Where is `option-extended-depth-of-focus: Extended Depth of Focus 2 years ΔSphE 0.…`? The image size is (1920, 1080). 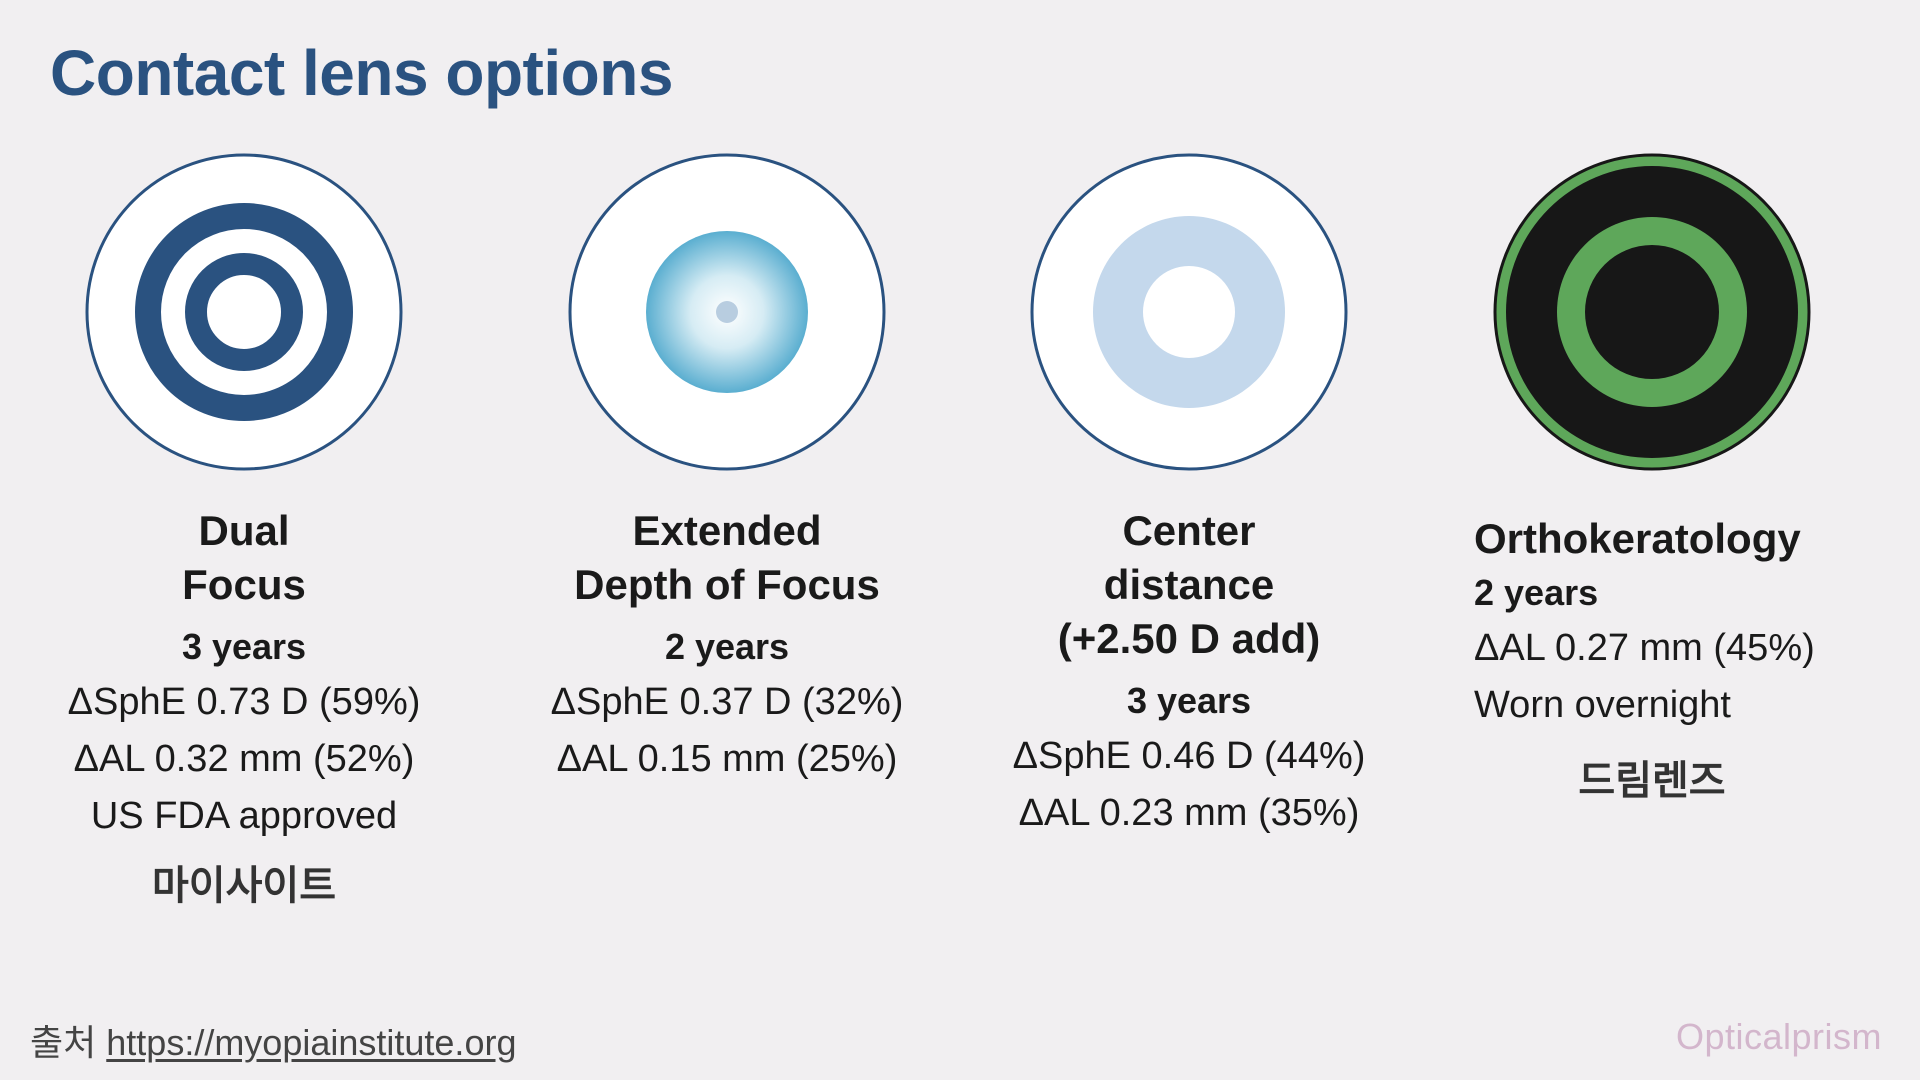 option-extended-depth-of-focus: Extended Depth of Focus 2 years ΔSphE 0.… is located at coordinates (727, 469).